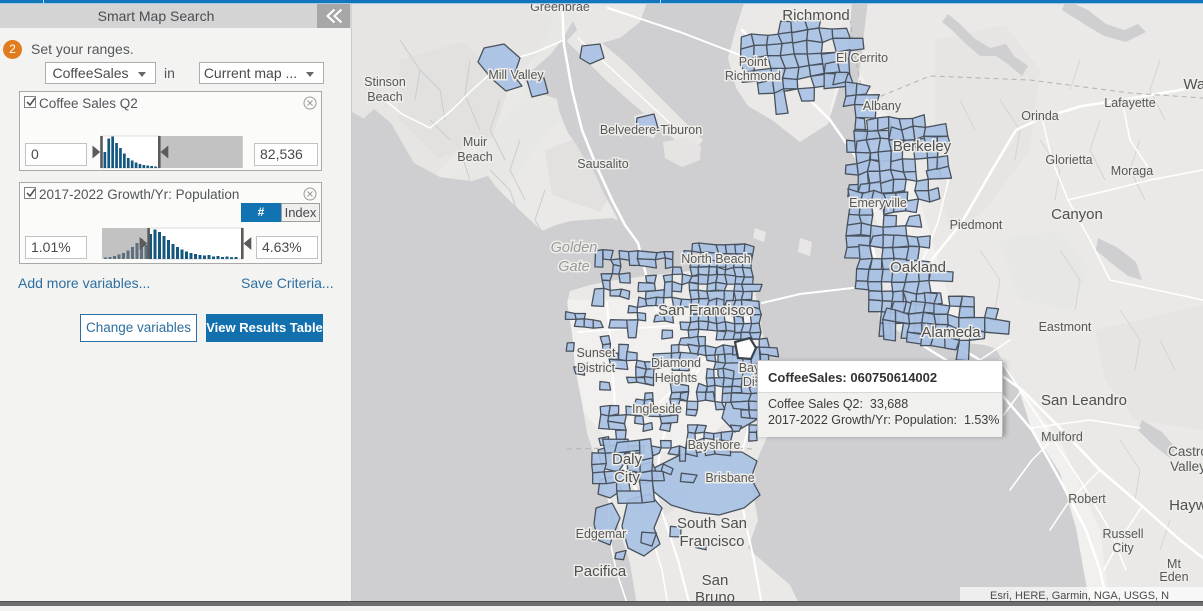  Describe the element at coordinates (976, 225) in the screenshot. I see `svg-text: Piedmont` at that location.